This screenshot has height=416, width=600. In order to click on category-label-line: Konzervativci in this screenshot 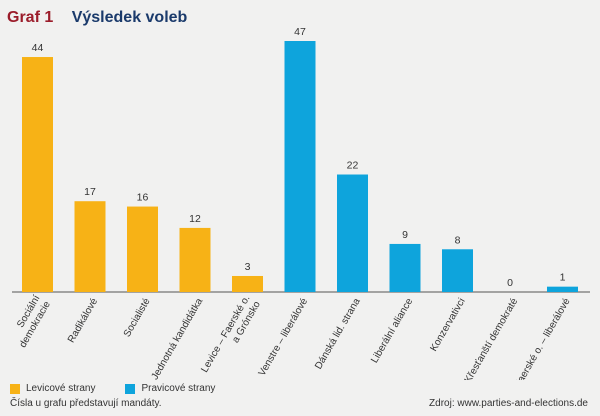, I will do `click(447, 325)`.